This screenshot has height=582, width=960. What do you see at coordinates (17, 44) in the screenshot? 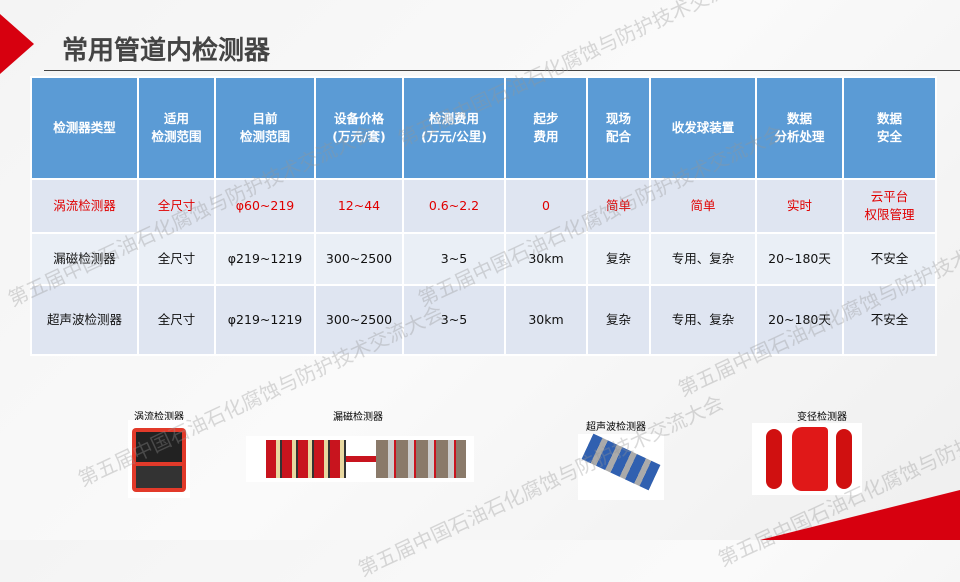
I see `red-triangle-decoration` at bounding box center [17, 44].